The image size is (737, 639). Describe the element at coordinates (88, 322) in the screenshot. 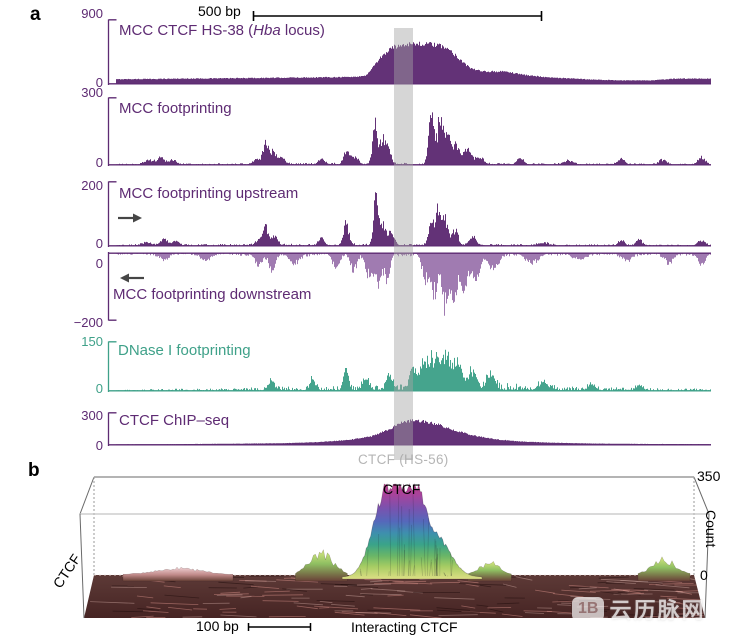

I see `ytick-bottom: −200` at that location.